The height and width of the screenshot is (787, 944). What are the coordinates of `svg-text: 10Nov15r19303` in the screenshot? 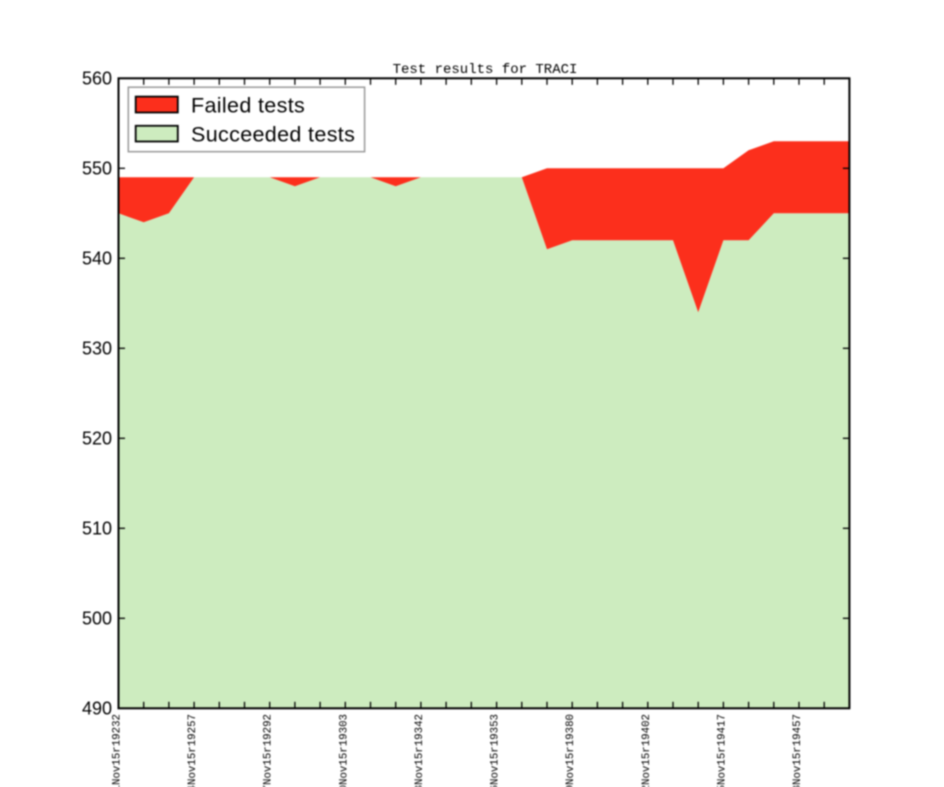 It's located at (344, 750).